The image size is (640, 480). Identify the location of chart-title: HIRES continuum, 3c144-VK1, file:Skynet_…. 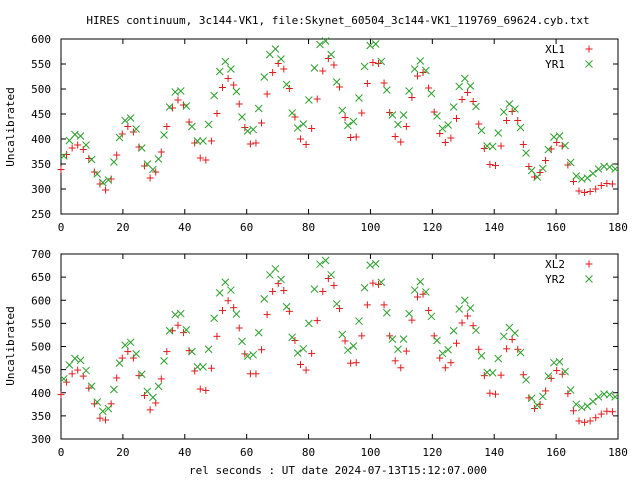
(337, 20).